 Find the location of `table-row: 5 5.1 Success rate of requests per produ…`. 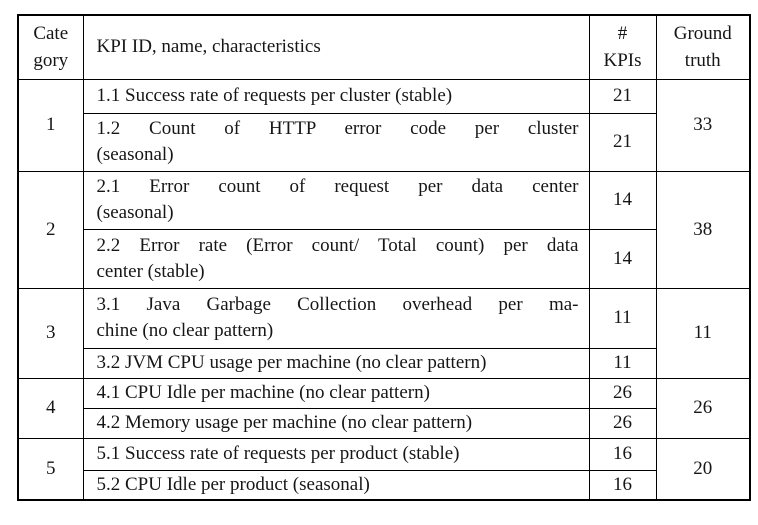

table-row: 5 5.1 Success rate of requests per produ… is located at coordinates (384, 469).